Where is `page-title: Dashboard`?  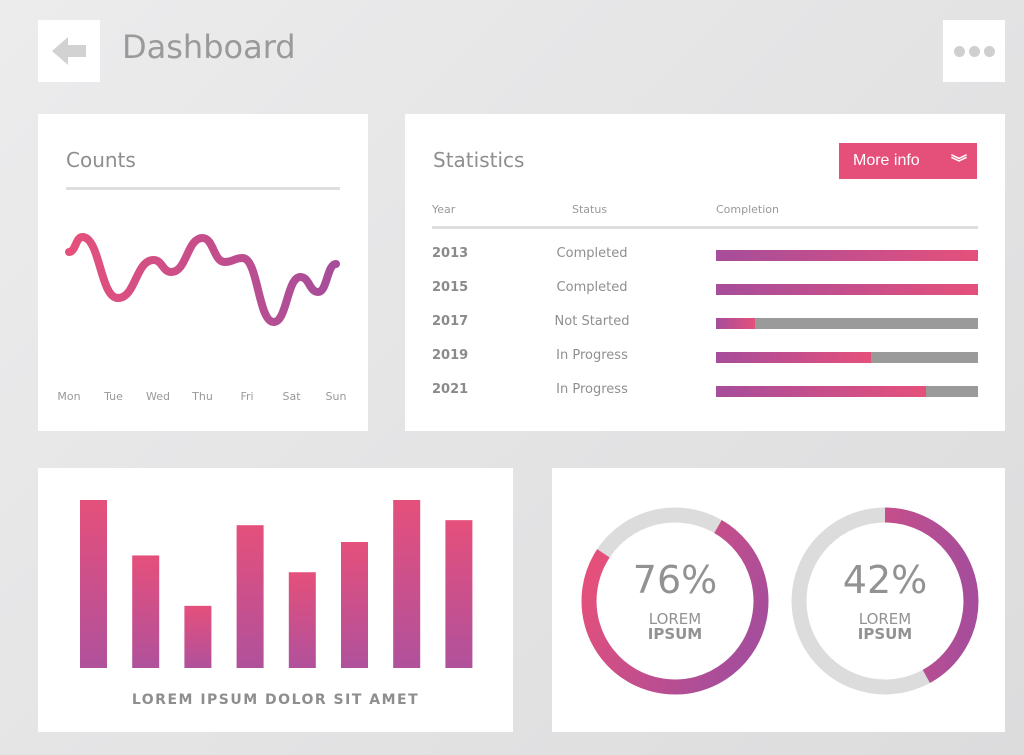 page-title: Dashboard is located at coordinates (209, 47).